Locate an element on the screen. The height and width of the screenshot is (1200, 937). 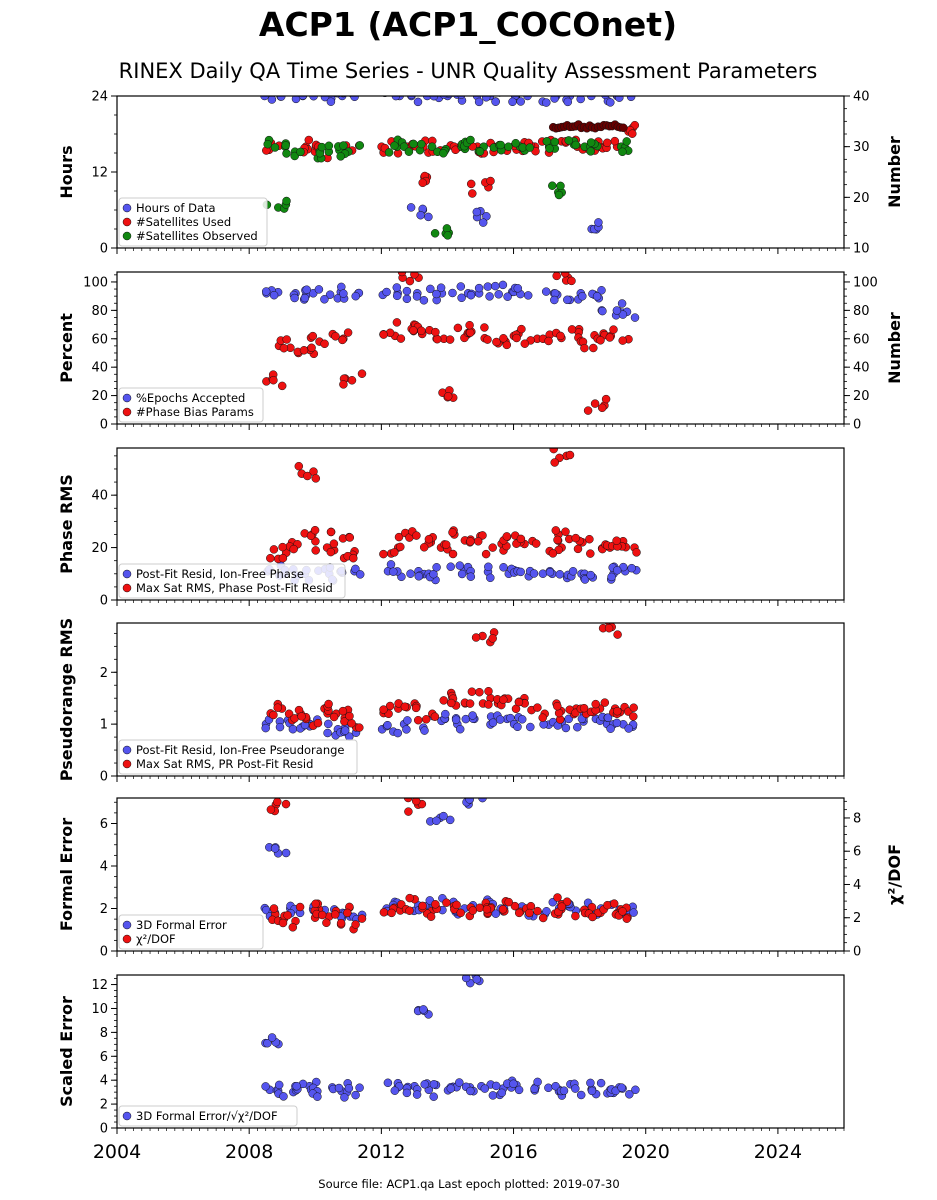
ylabel-right-p1: Number is located at coordinates (894, 172).